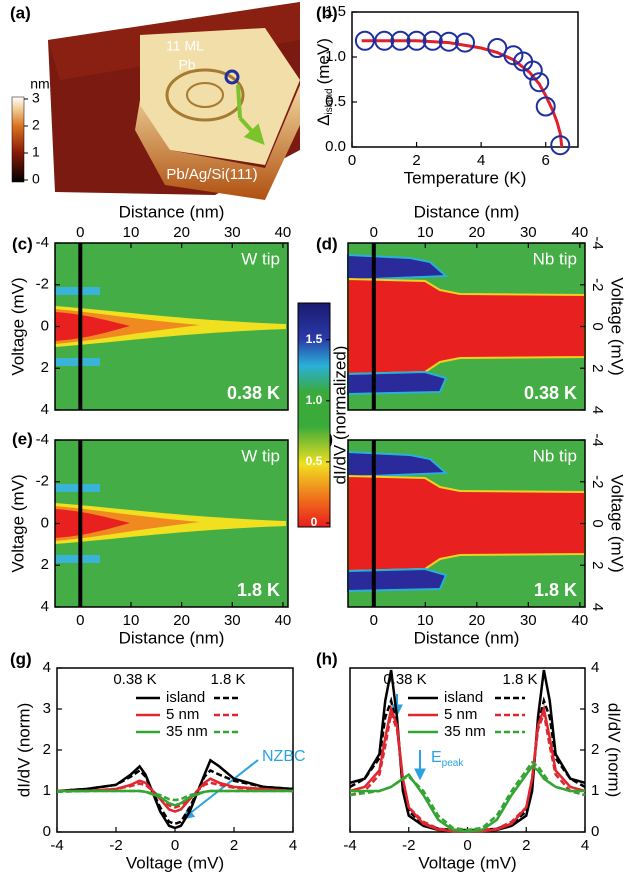 Image resolution: width=628 pixels, height=873 pixels. I want to click on y-tick-label: 1.5, so click(335, 11).